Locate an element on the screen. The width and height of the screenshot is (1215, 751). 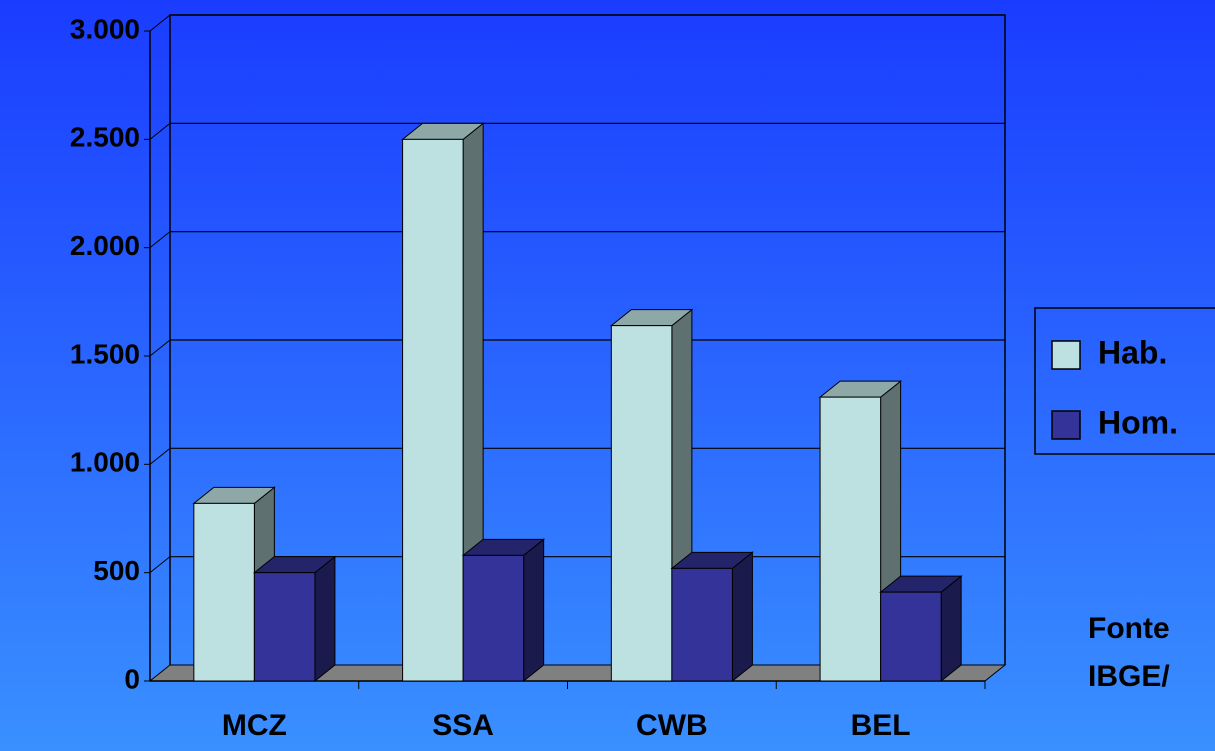
y-tick-label: 500 is located at coordinates (116, 570).